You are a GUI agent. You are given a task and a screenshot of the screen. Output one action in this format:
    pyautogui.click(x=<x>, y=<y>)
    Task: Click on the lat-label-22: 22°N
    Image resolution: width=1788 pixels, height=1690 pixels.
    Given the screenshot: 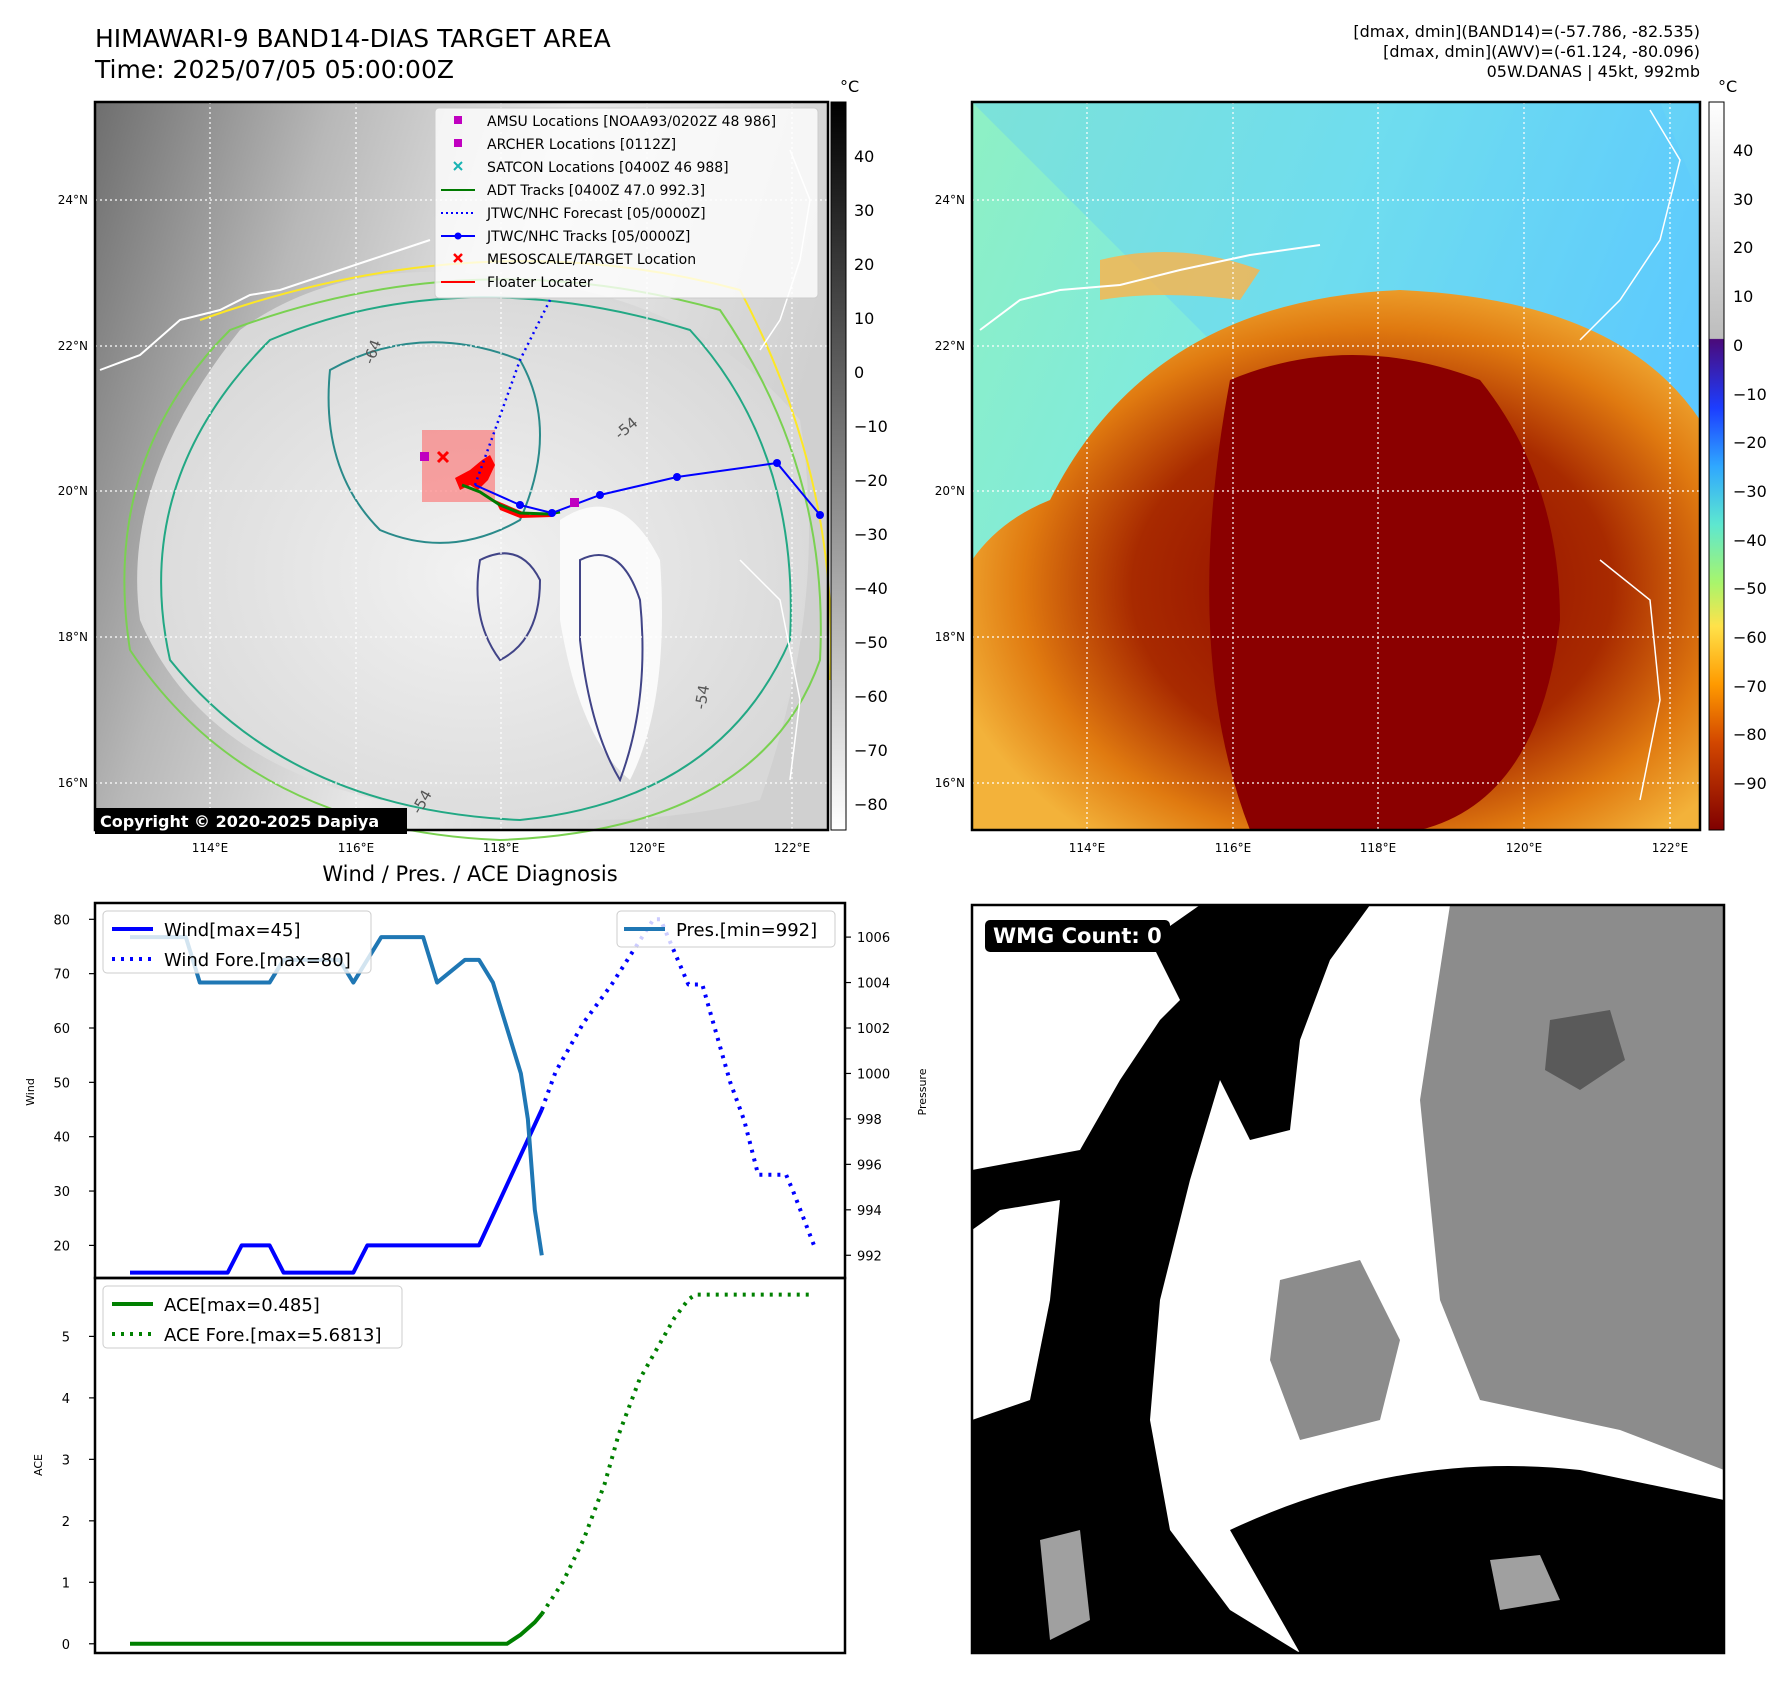 What is the action you would take?
    pyautogui.click(x=73, y=346)
    